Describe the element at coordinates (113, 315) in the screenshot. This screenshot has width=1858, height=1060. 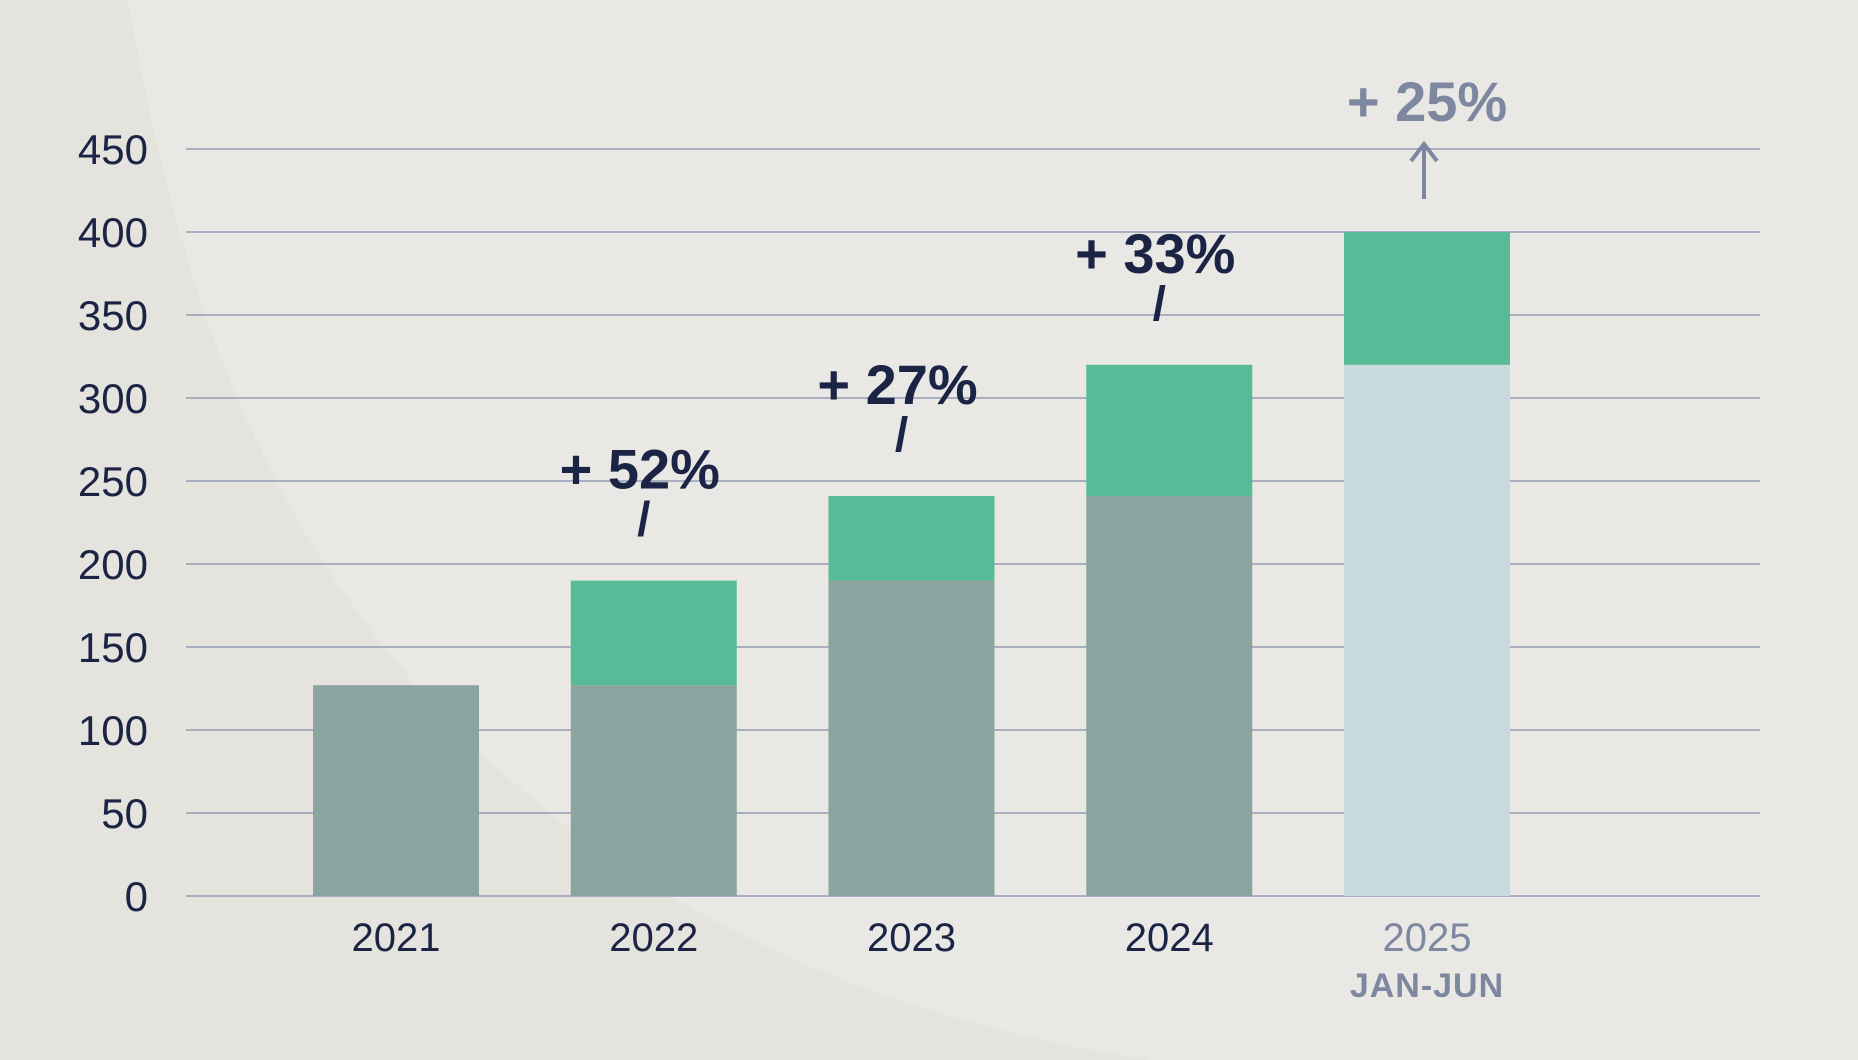
I see `y-tick-350: 350` at that location.